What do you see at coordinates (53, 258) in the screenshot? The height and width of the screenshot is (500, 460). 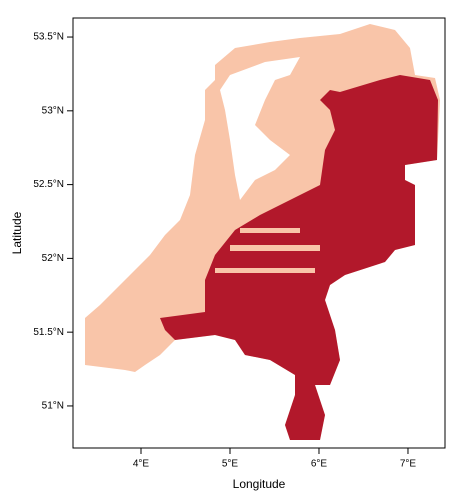 I see `y-tick-label: 52°N` at bounding box center [53, 258].